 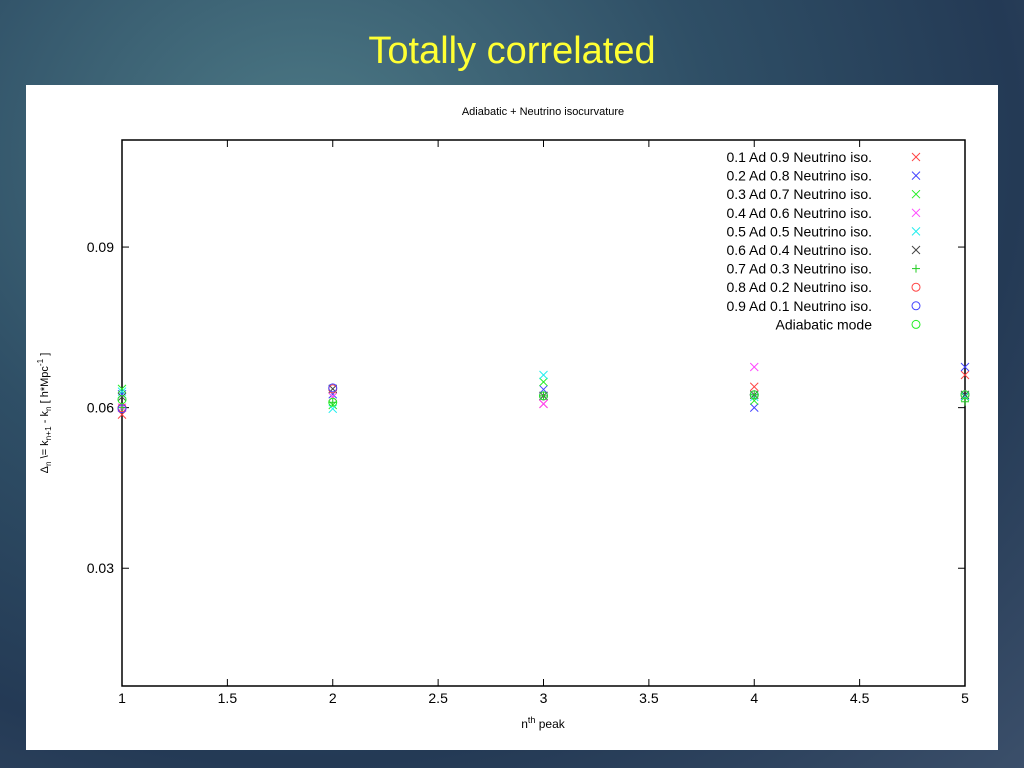 What do you see at coordinates (544, 698) in the screenshot?
I see `x-tick-label: 3` at bounding box center [544, 698].